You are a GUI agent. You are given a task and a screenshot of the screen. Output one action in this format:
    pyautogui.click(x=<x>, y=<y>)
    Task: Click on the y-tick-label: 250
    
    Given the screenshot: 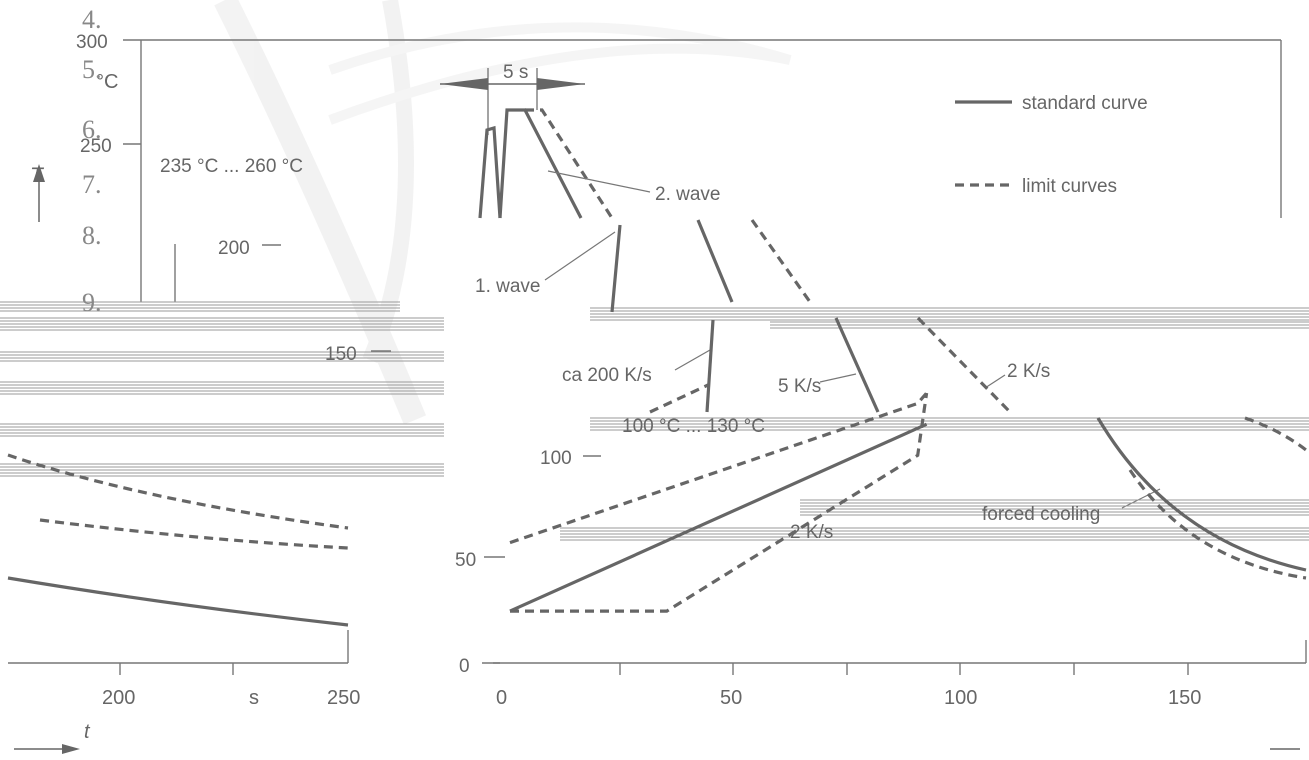 What is the action you would take?
    pyautogui.click(x=96, y=146)
    